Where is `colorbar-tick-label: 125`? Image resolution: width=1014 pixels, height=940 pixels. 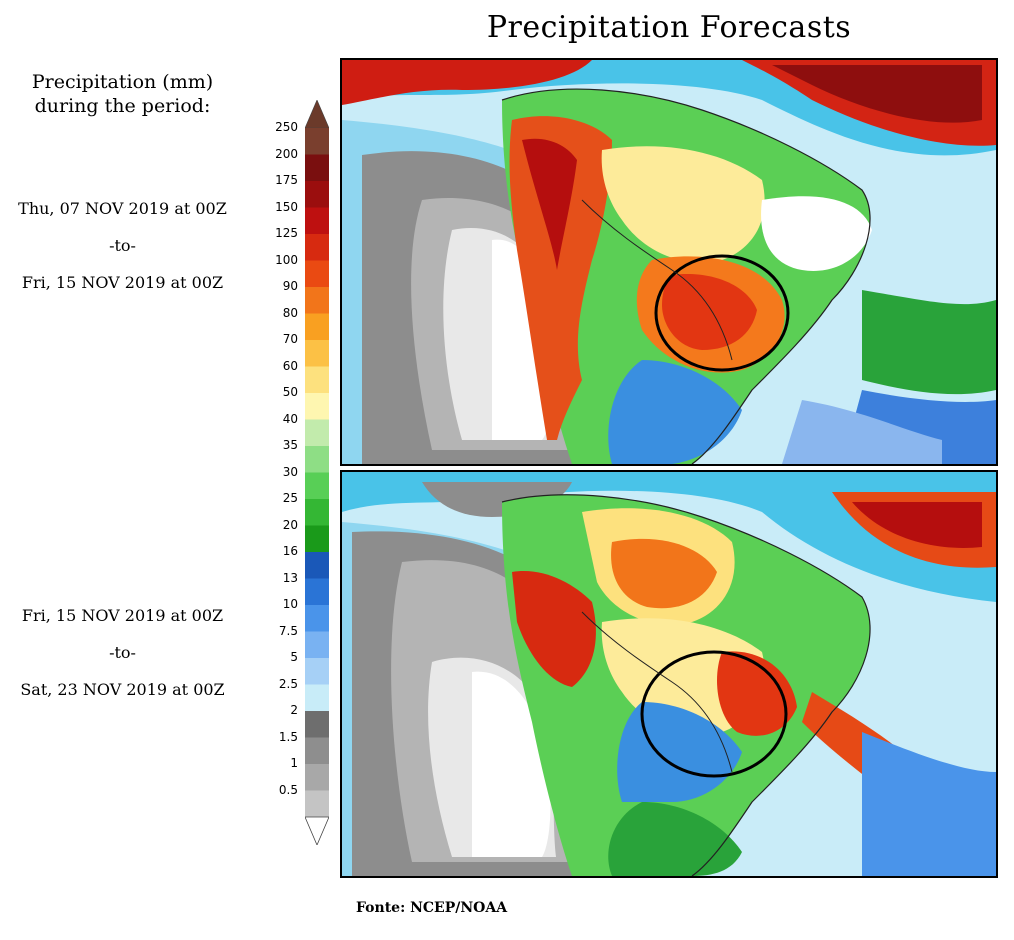
colorbar-tick-label: 125 is located at coordinates (286, 233).